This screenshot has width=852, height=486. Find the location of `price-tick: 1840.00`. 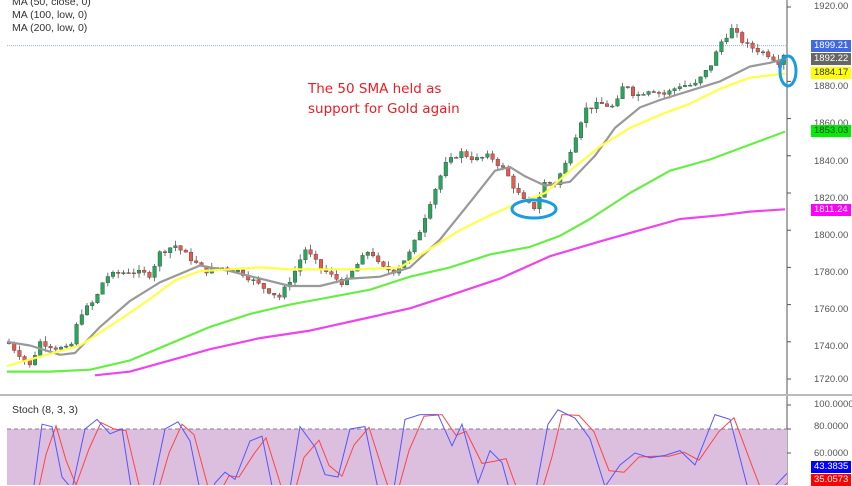

price-tick: 1840.00 is located at coordinates (831, 161).